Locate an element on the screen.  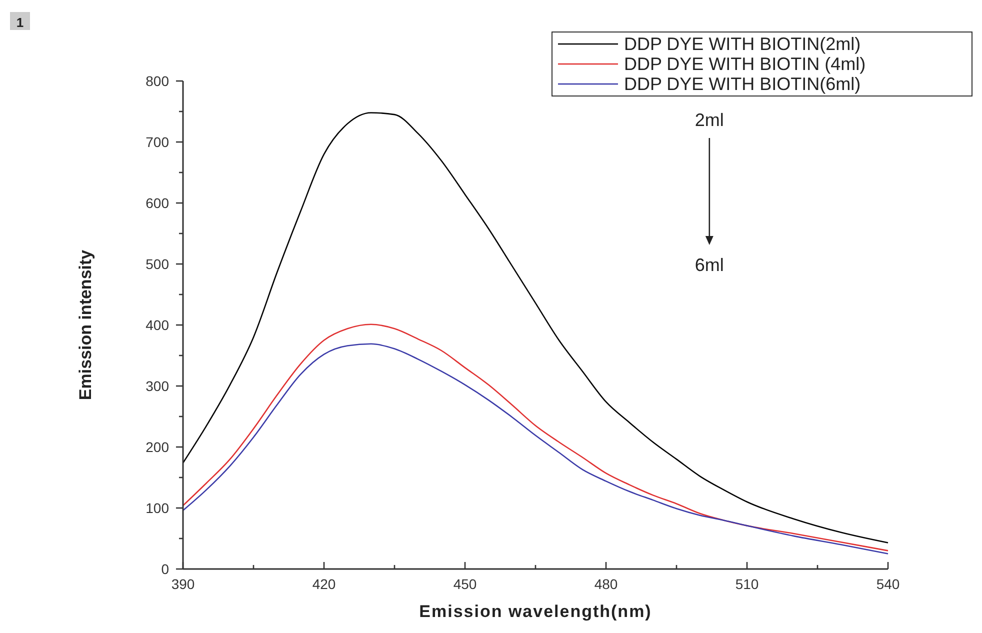
legend-label: DDP DYE WITH BIOTIN (4ml) is located at coordinates (745, 64).